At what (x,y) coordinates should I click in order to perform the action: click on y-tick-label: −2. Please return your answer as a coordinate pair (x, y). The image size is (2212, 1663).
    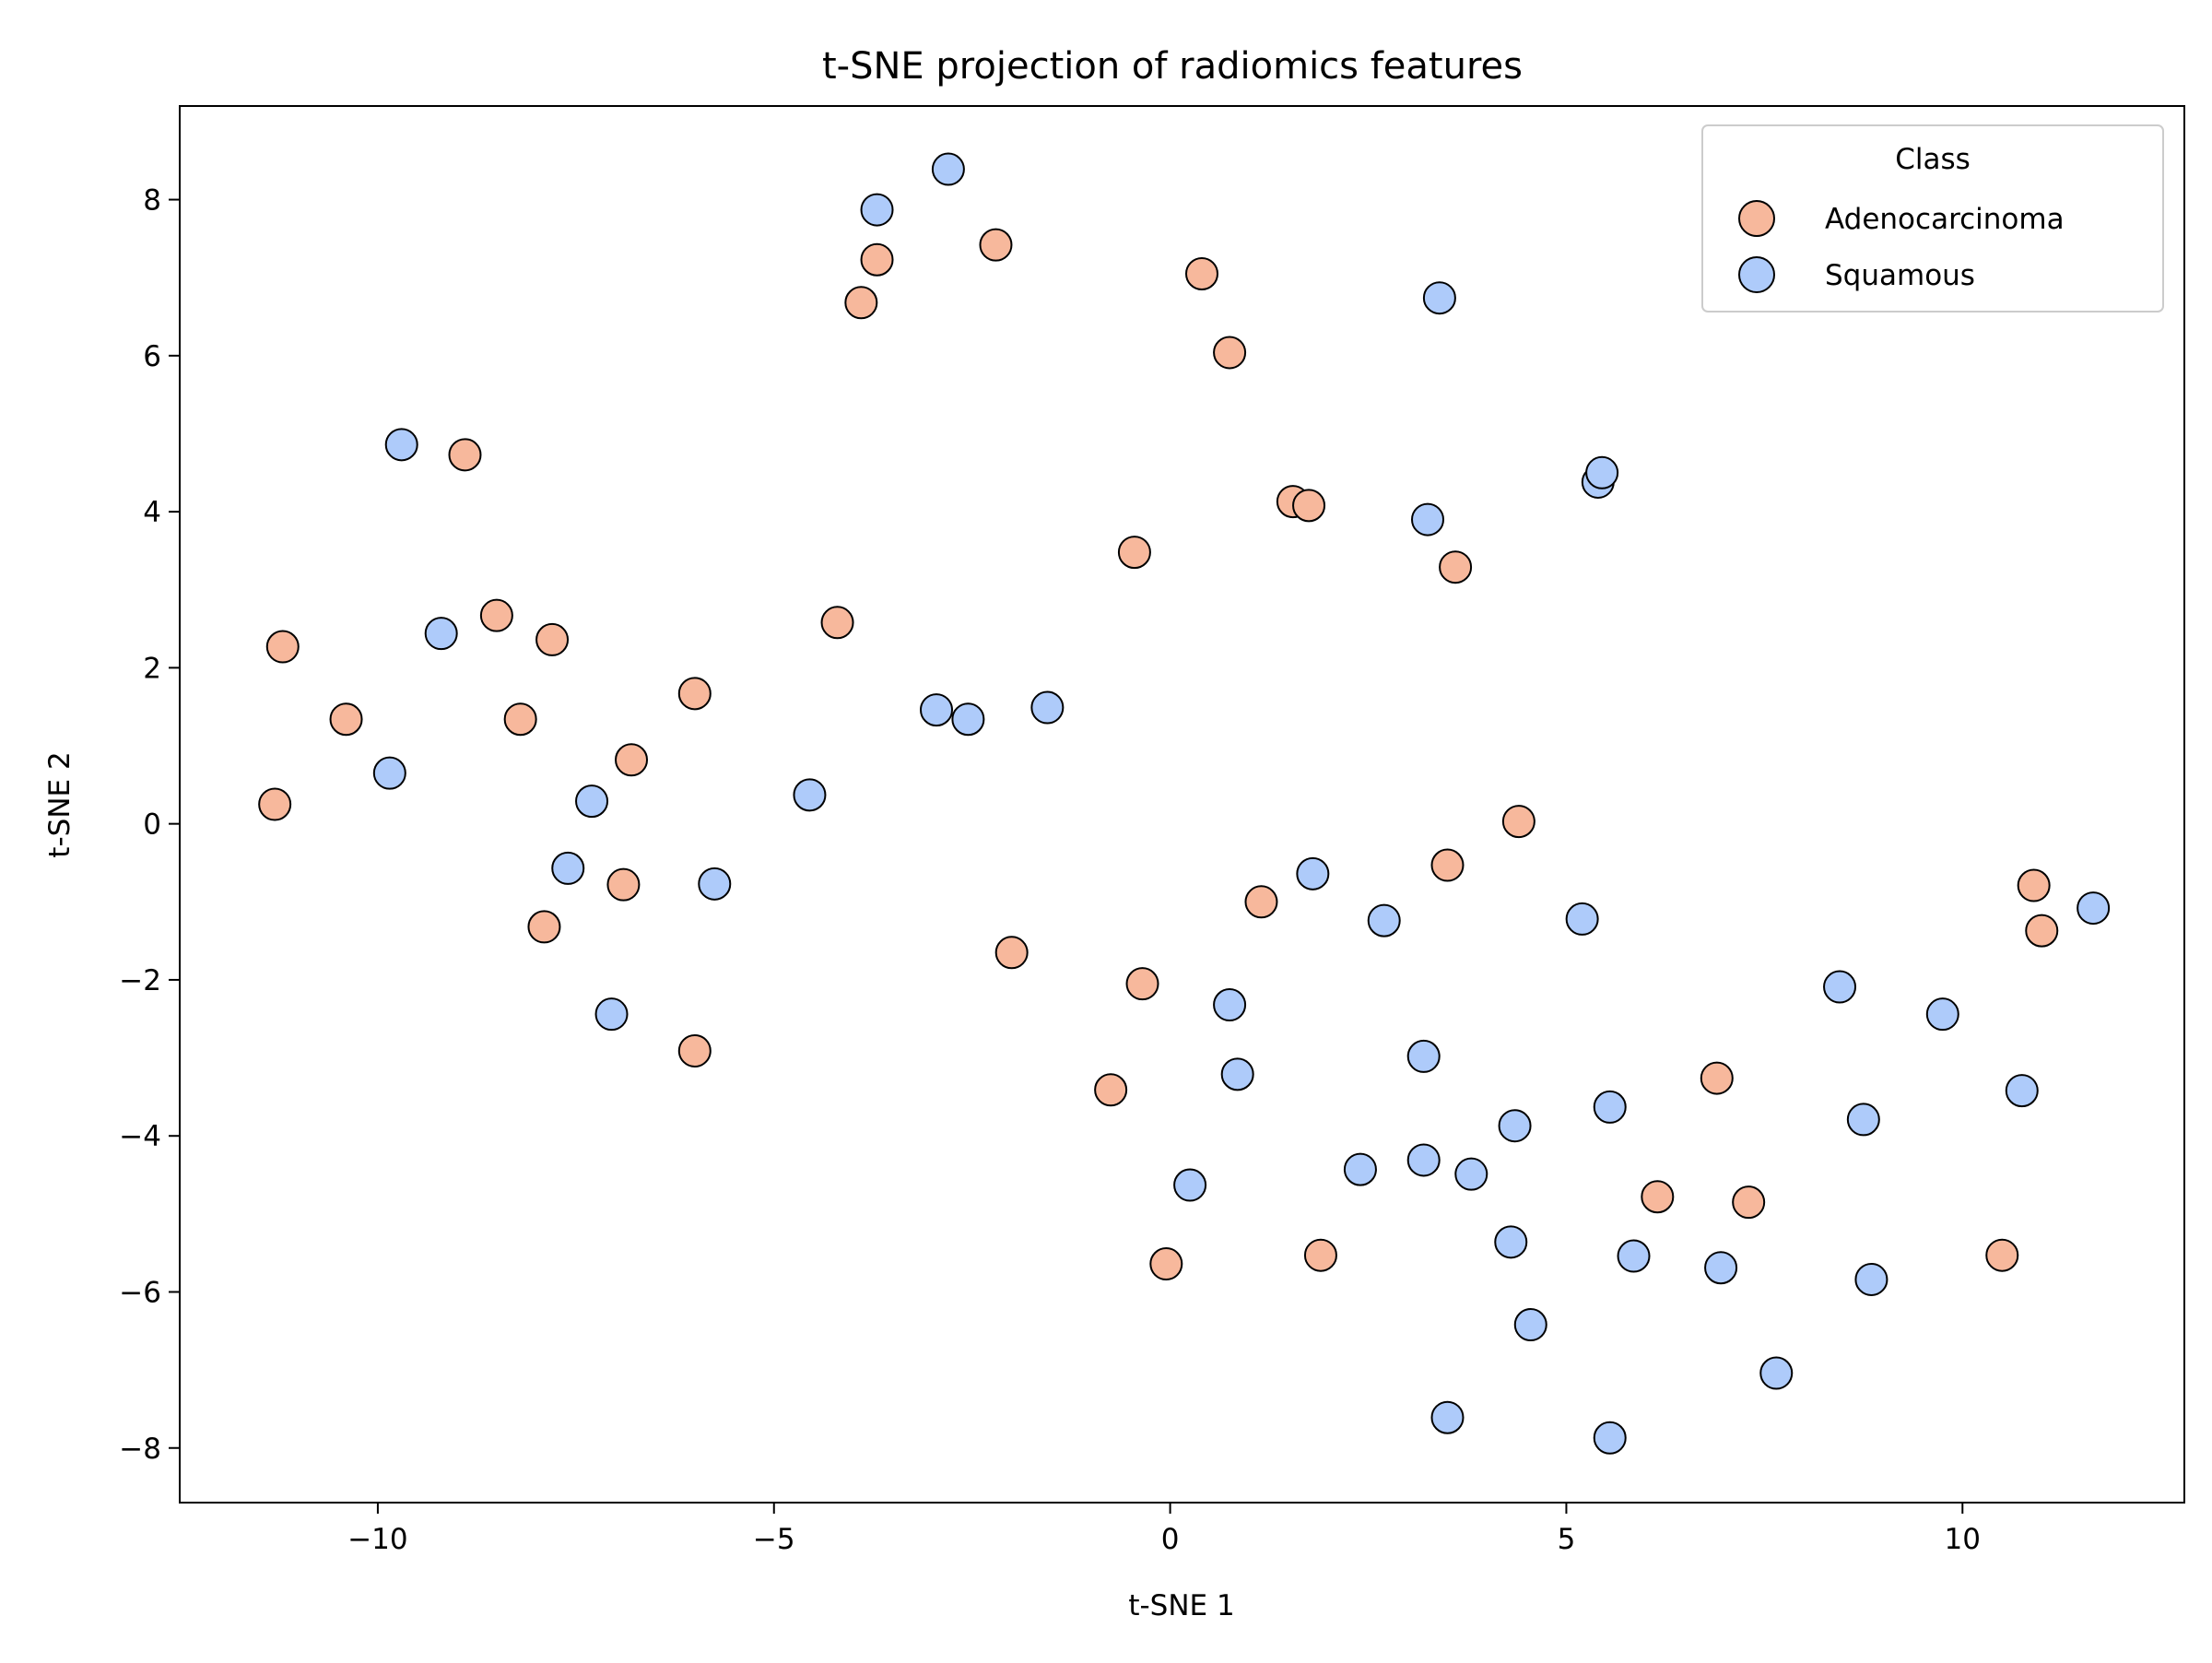
    Looking at the image, I should click on (140, 980).